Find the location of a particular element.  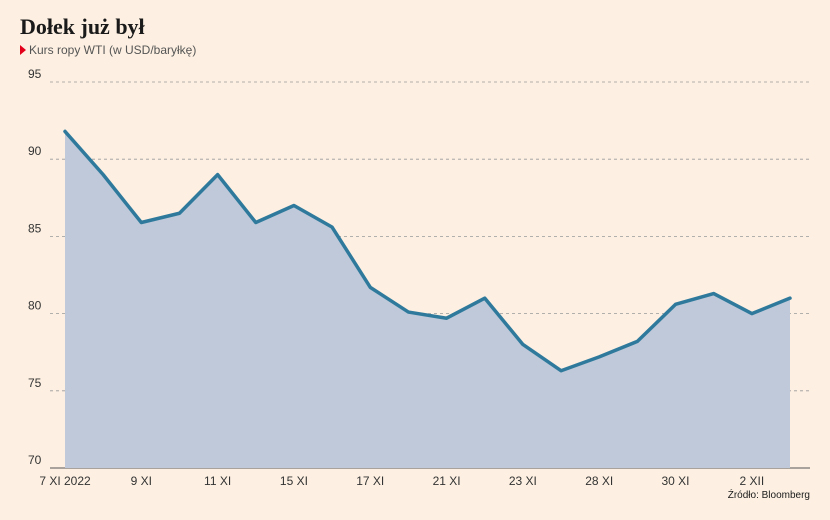

y-tick-label: 75 is located at coordinates (35, 383).